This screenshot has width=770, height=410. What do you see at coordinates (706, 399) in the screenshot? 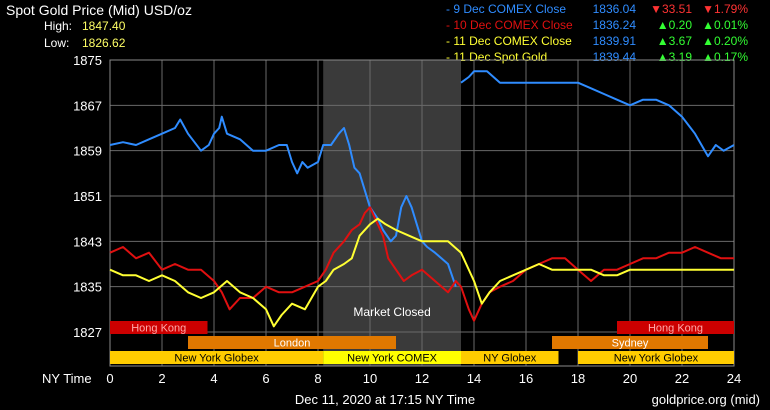
I see `footer-source: goldprice.org (mid)` at bounding box center [706, 399].